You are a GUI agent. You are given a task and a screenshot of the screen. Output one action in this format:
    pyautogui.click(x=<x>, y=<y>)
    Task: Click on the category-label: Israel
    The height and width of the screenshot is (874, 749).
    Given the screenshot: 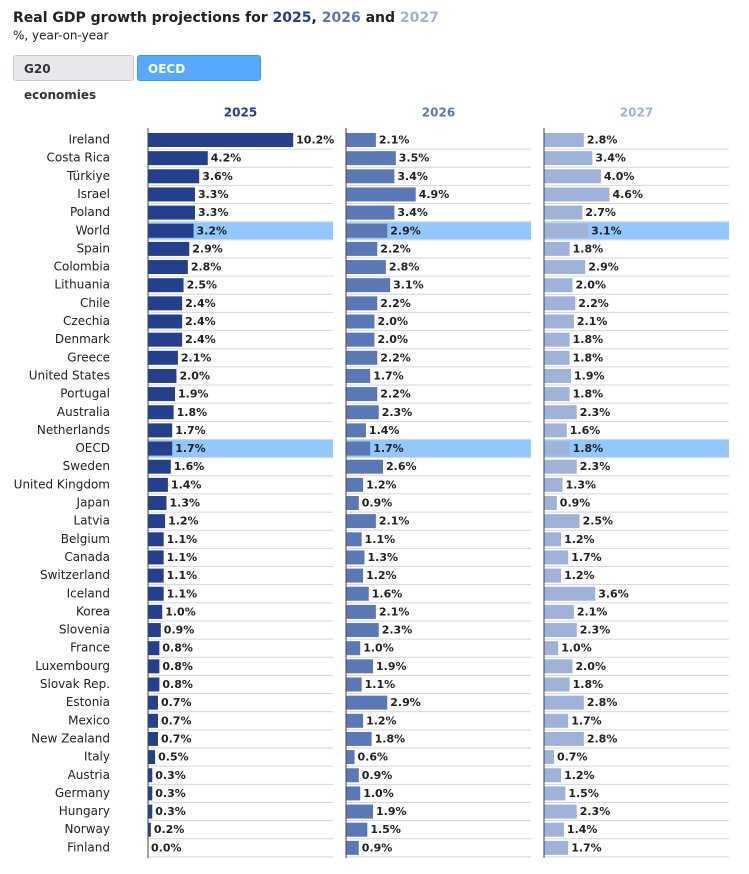 What is the action you would take?
    pyautogui.click(x=93, y=194)
    